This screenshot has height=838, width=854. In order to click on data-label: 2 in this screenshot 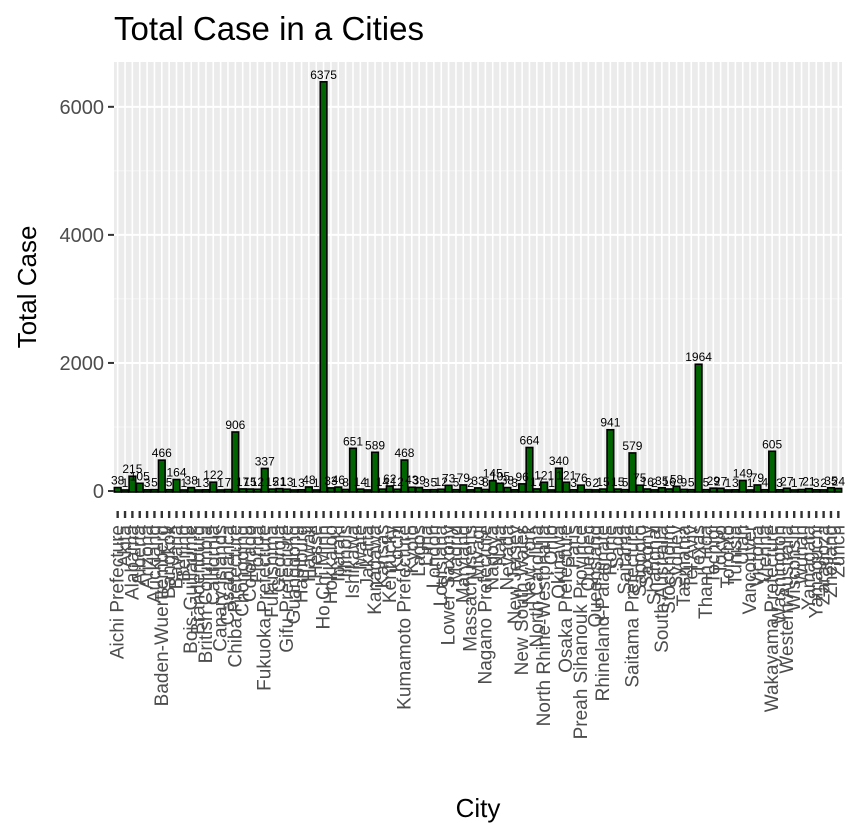, I will do `click(654, 483)`.